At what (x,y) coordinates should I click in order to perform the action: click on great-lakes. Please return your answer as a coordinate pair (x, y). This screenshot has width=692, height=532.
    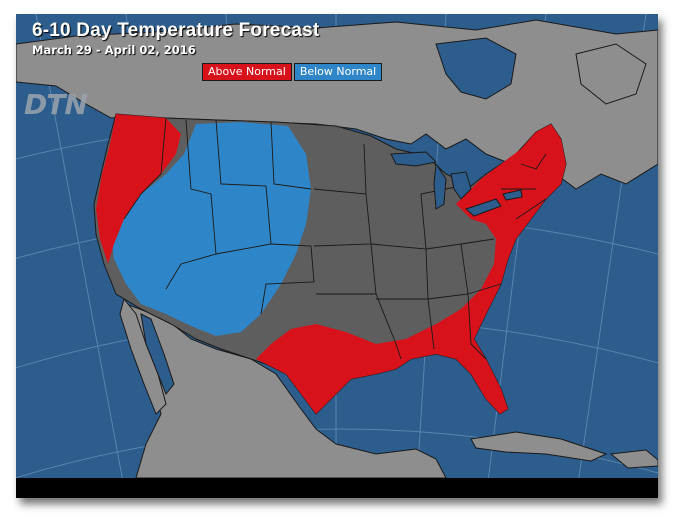
    Looking at the image, I should click on (456, 184).